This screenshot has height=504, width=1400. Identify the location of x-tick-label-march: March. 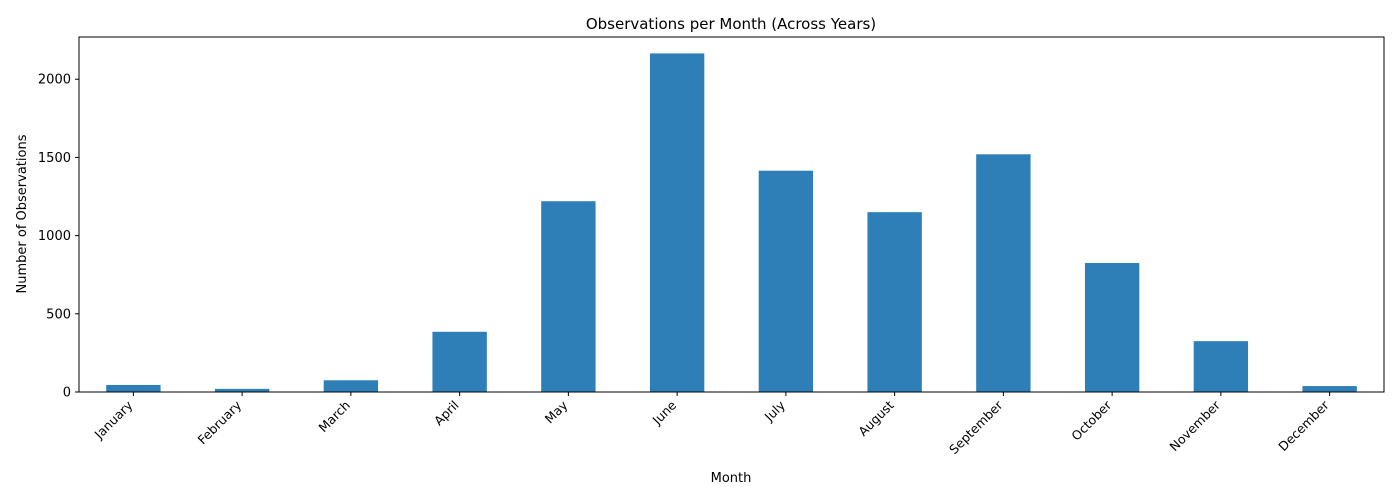
(334, 417).